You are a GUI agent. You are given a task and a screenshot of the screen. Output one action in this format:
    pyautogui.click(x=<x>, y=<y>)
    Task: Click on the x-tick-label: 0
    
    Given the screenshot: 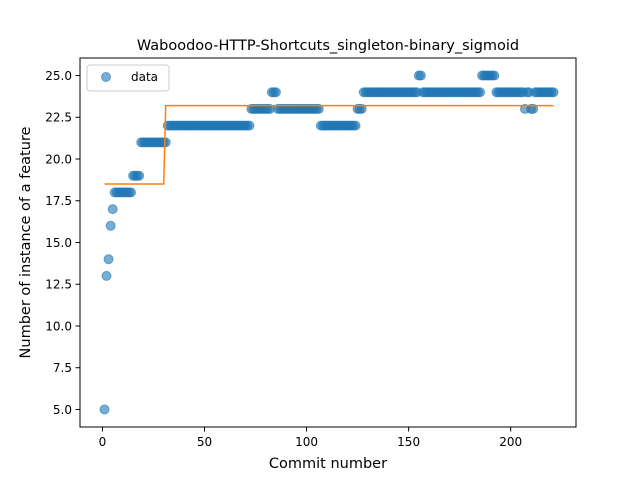 What is the action you would take?
    pyautogui.click(x=103, y=442)
    